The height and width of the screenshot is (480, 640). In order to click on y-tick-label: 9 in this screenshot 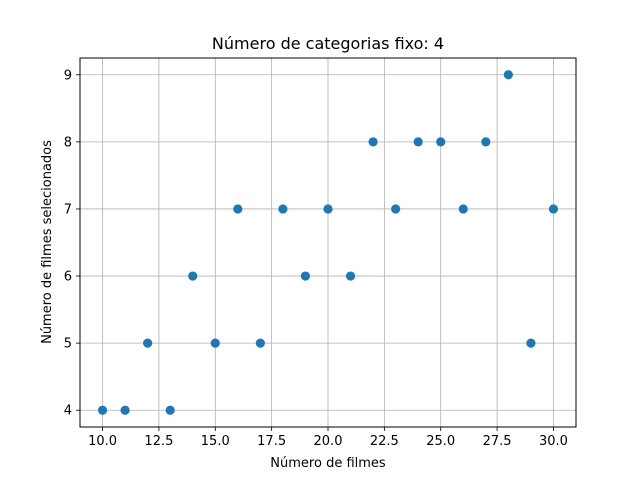, I will do `click(68, 75)`.